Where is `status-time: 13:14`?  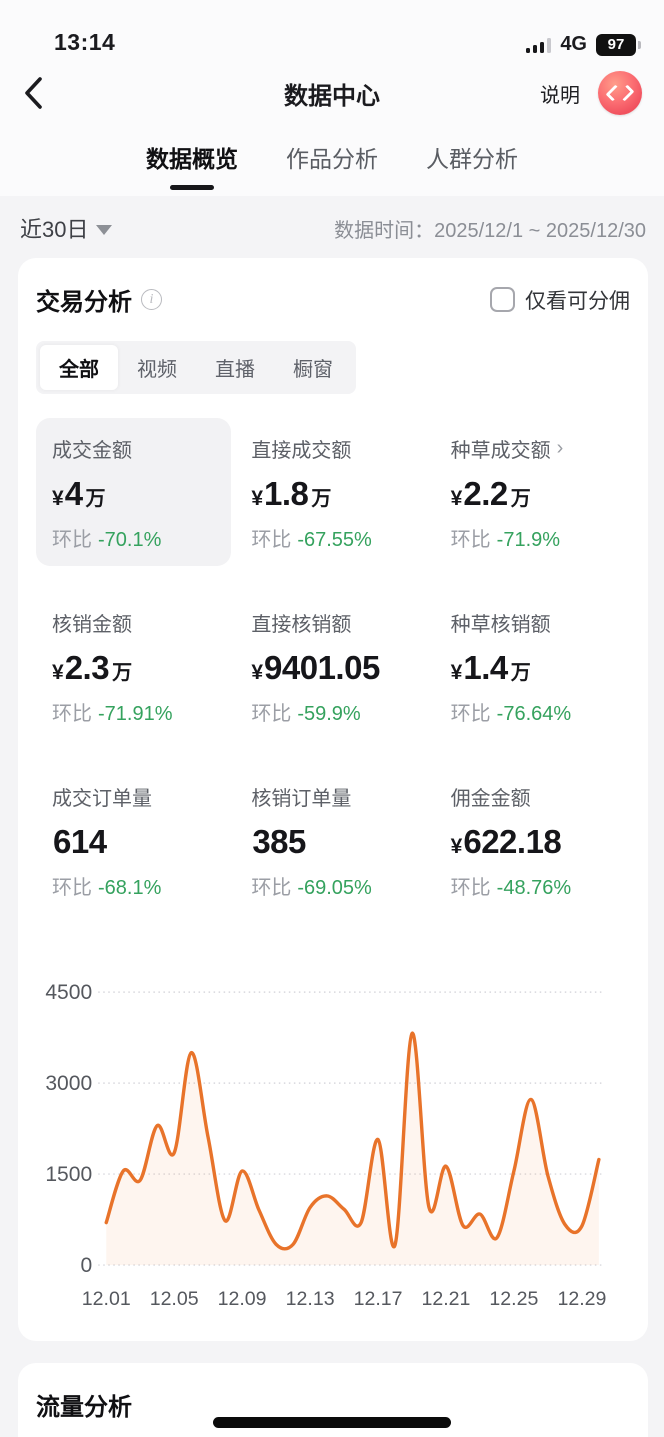 status-time: 13:14 is located at coordinates (85, 42).